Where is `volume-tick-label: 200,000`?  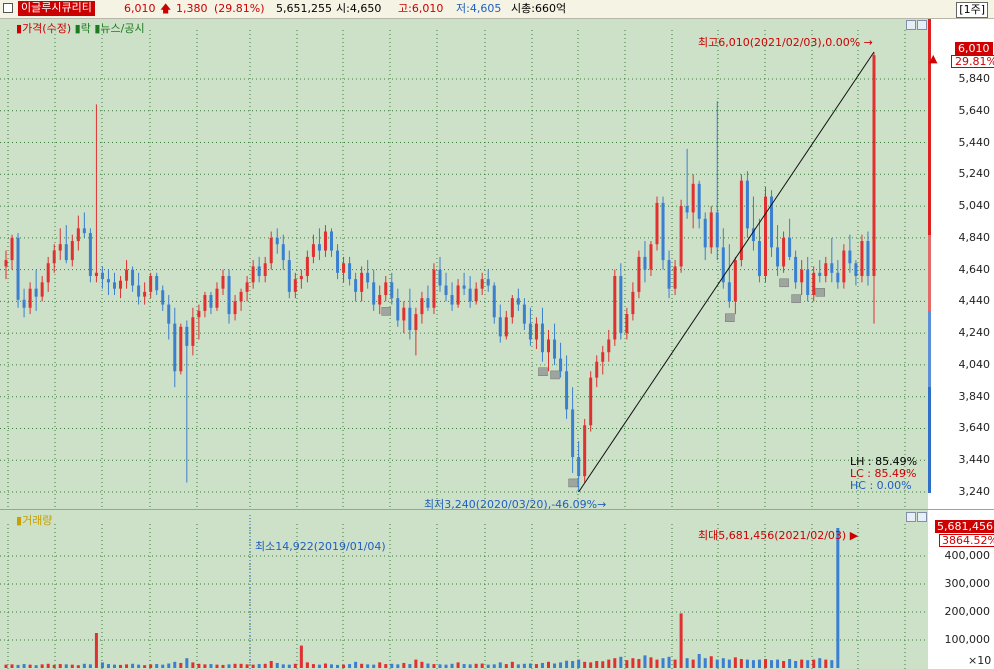
volume-tick-label: 200,000 is located at coordinates (967, 611).